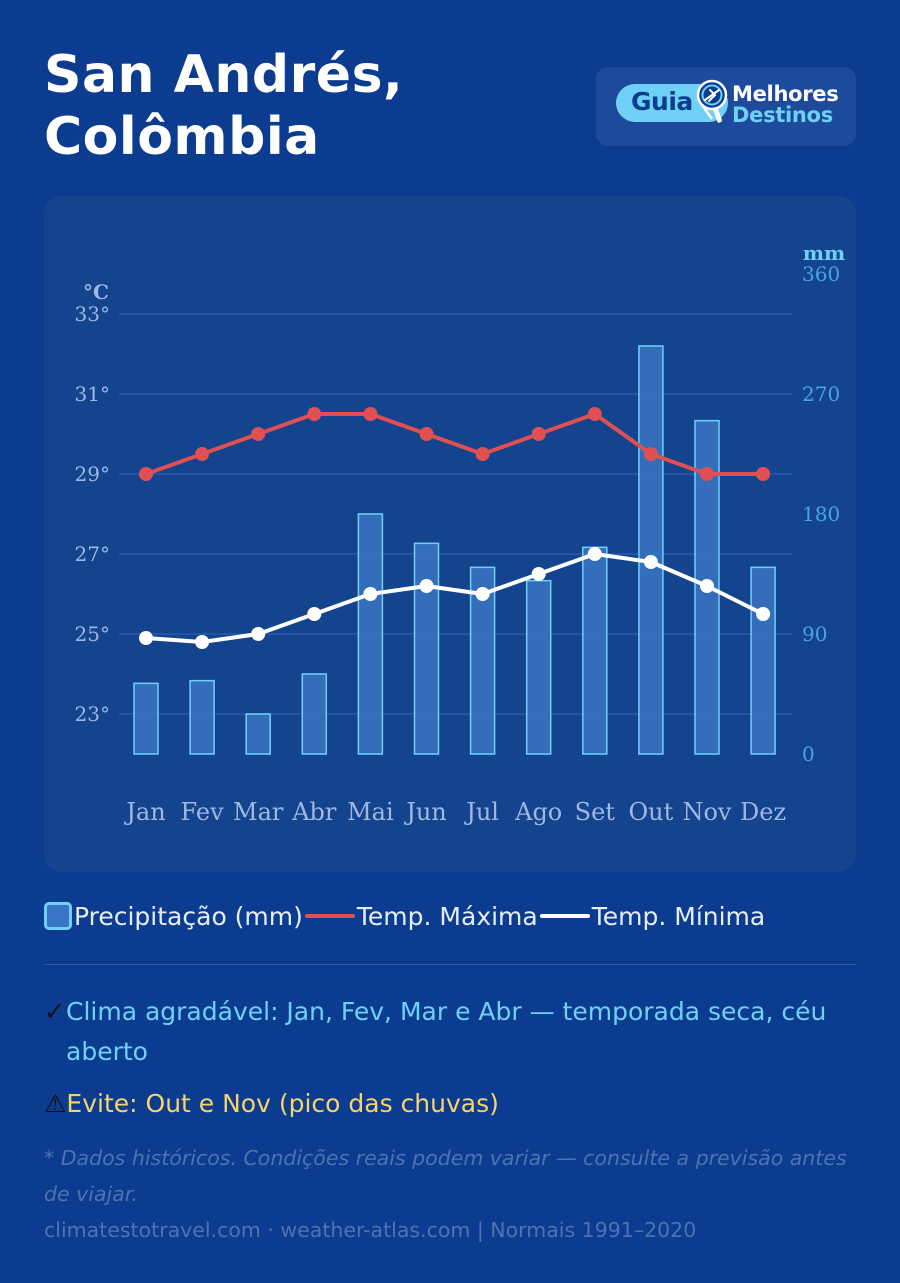 The height and width of the screenshot is (1283, 900). What do you see at coordinates (258, 812) in the screenshot?
I see `month-label: Mar` at bounding box center [258, 812].